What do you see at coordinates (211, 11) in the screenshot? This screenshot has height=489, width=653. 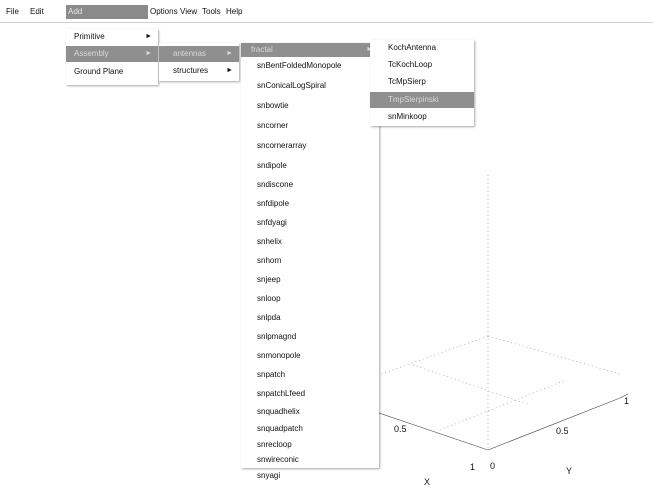 I see `menu-tools: Tools` at bounding box center [211, 11].